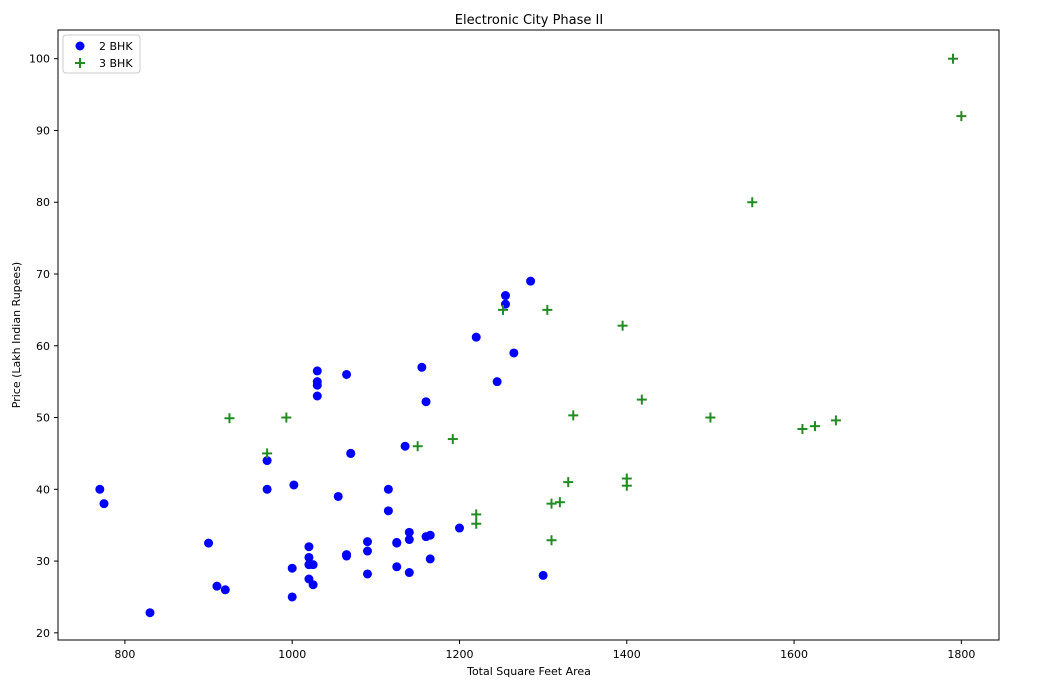 The width and height of the screenshot is (1058, 700). Describe the element at coordinates (116, 63) in the screenshot. I see `legend-label-3bhk: 3 BHK` at that location.